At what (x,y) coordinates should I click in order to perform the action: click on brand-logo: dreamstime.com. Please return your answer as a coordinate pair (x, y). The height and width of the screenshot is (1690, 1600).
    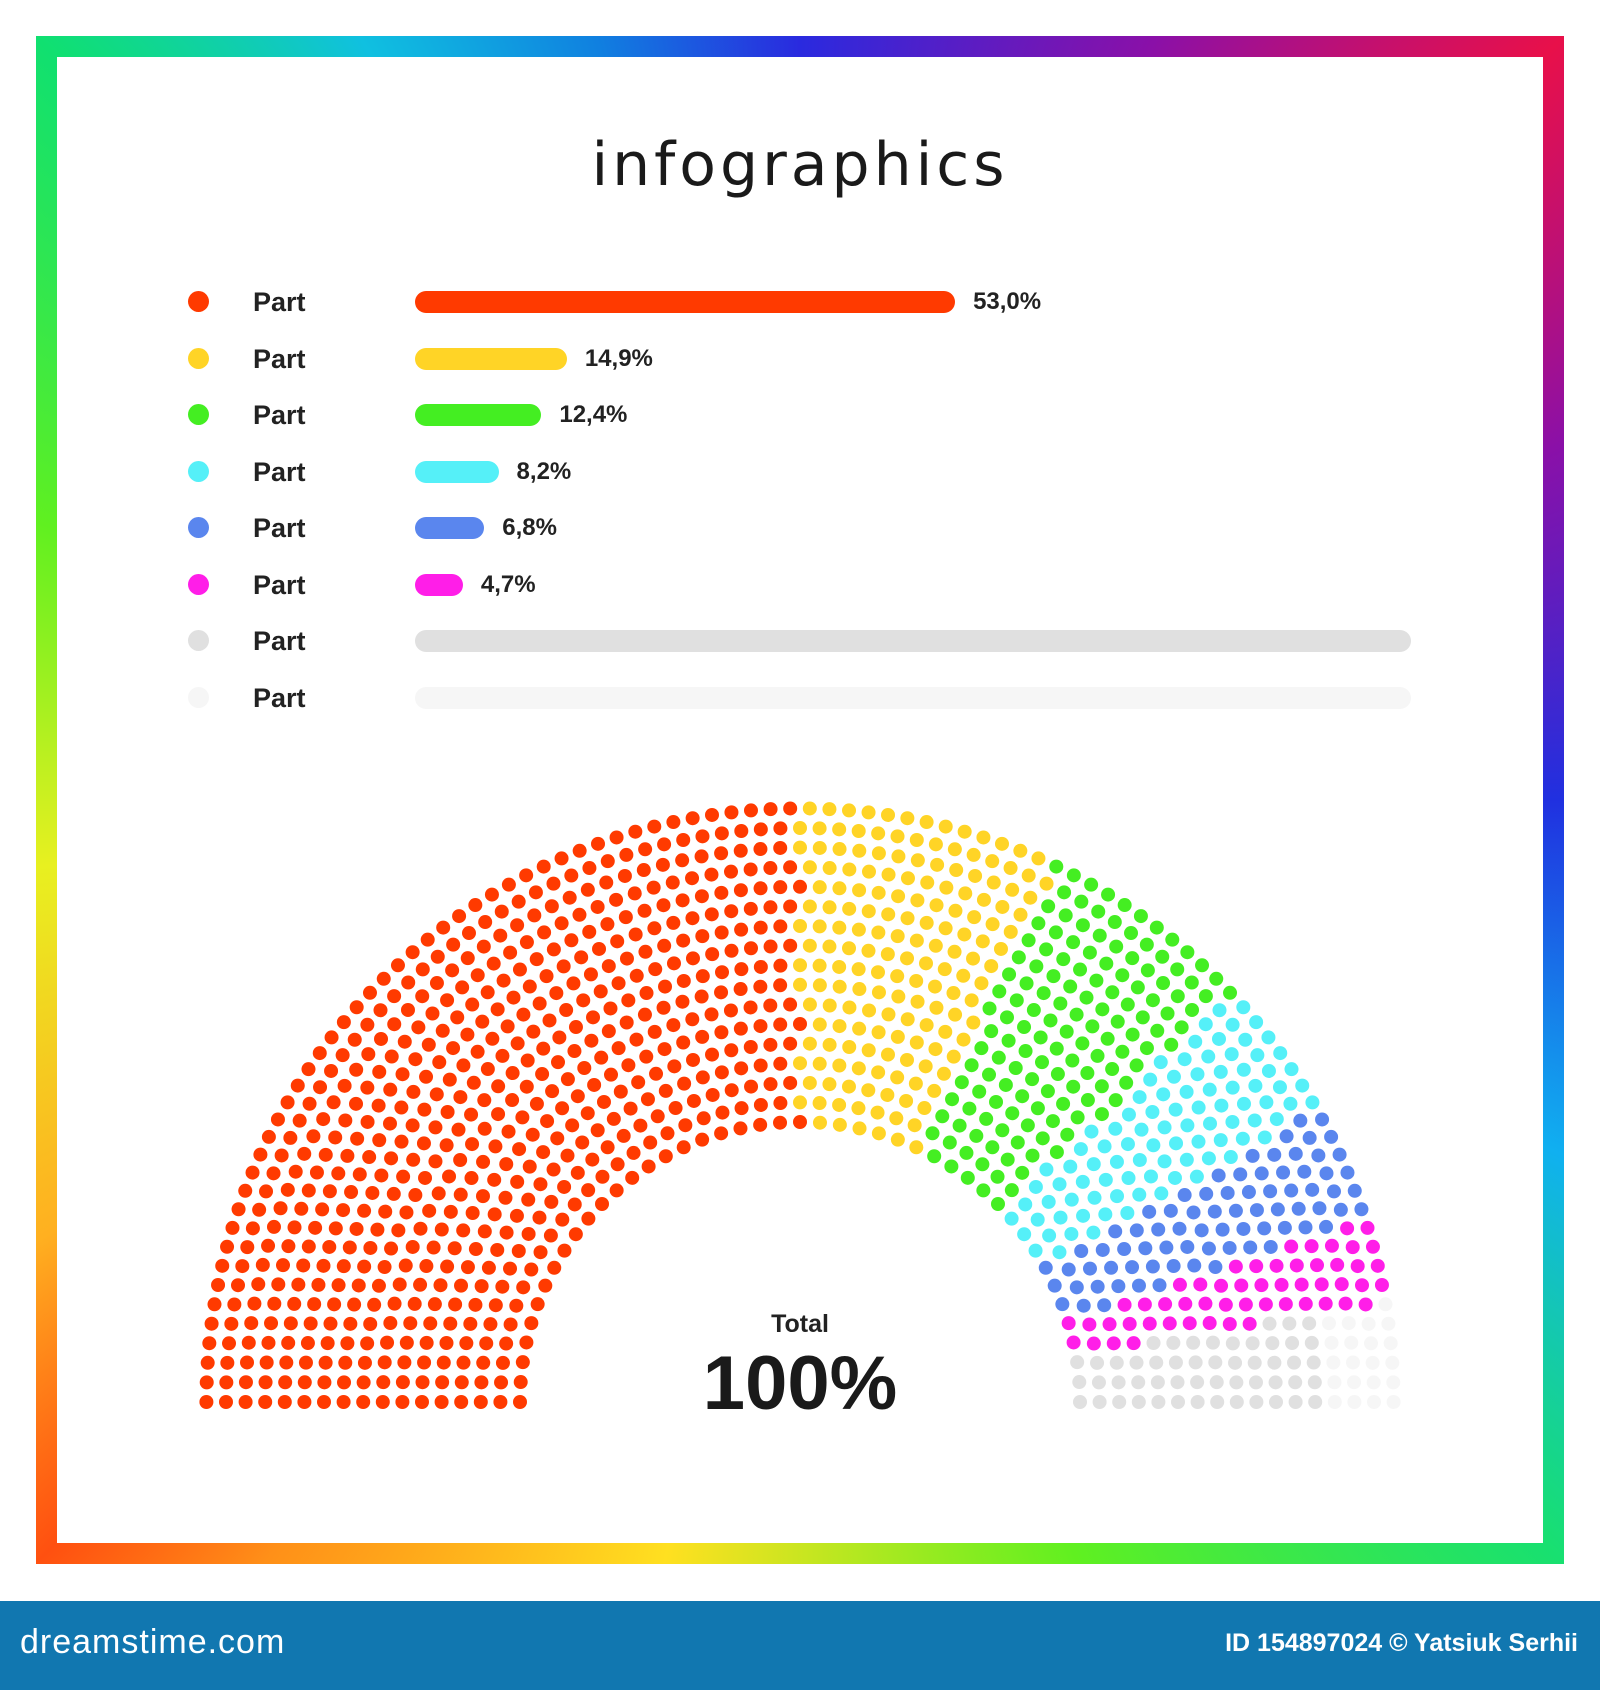
    Looking at the image, I should click on (153, 1642).